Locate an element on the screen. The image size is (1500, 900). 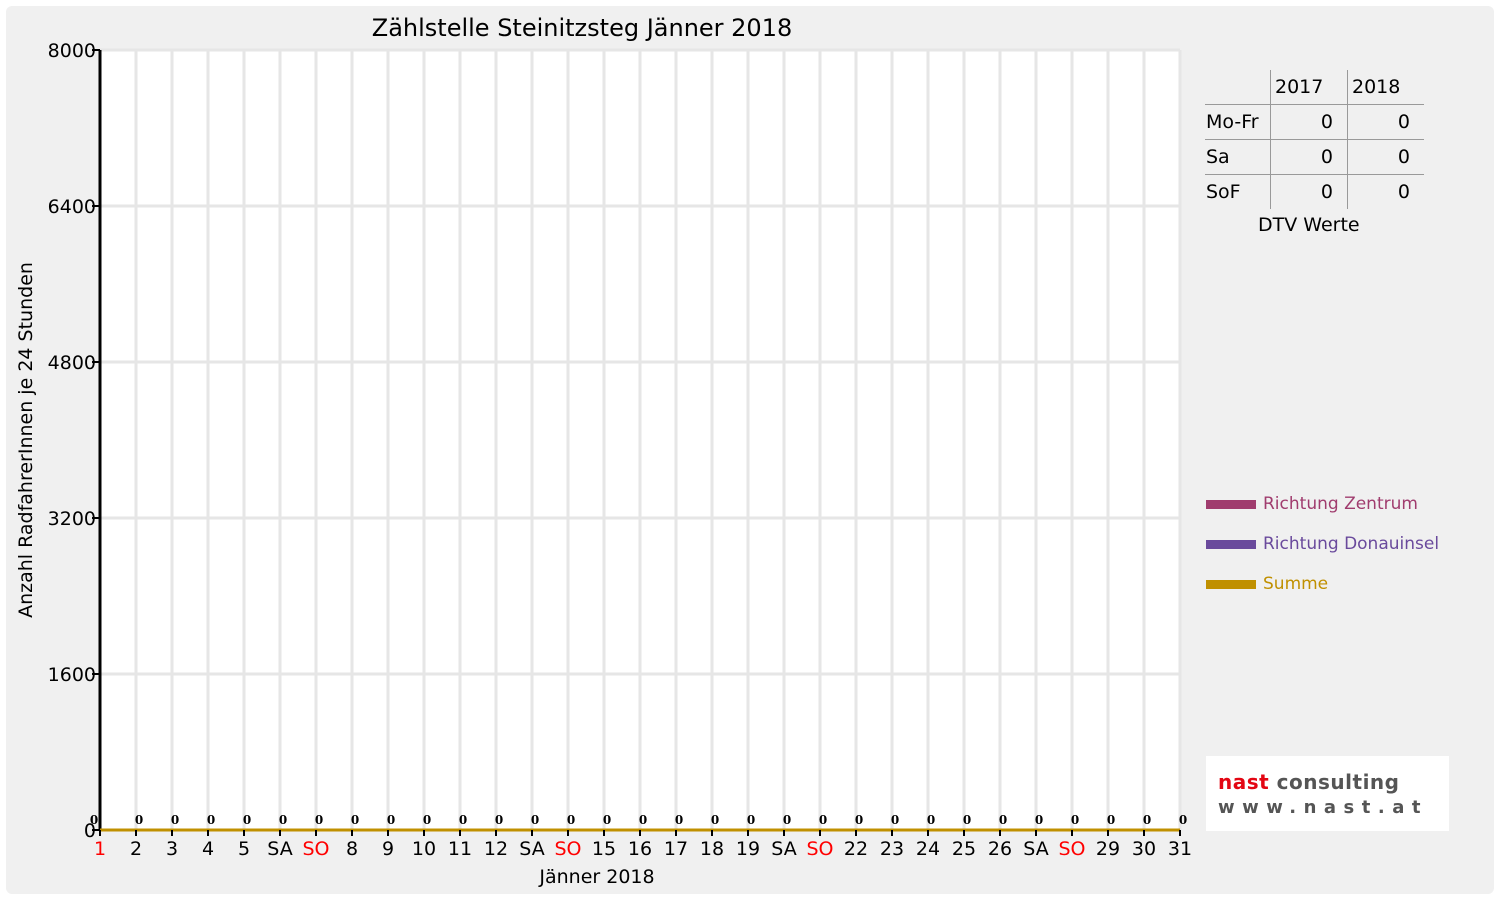
legend-item-summe: Summe is located at coordinates (1267, 584).